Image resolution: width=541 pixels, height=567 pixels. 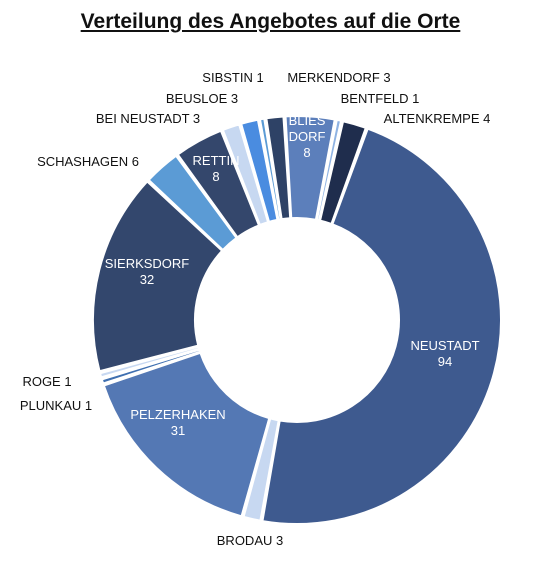 I want to click on label-rettin: RETTIN 8, so click(x=216, y=168).